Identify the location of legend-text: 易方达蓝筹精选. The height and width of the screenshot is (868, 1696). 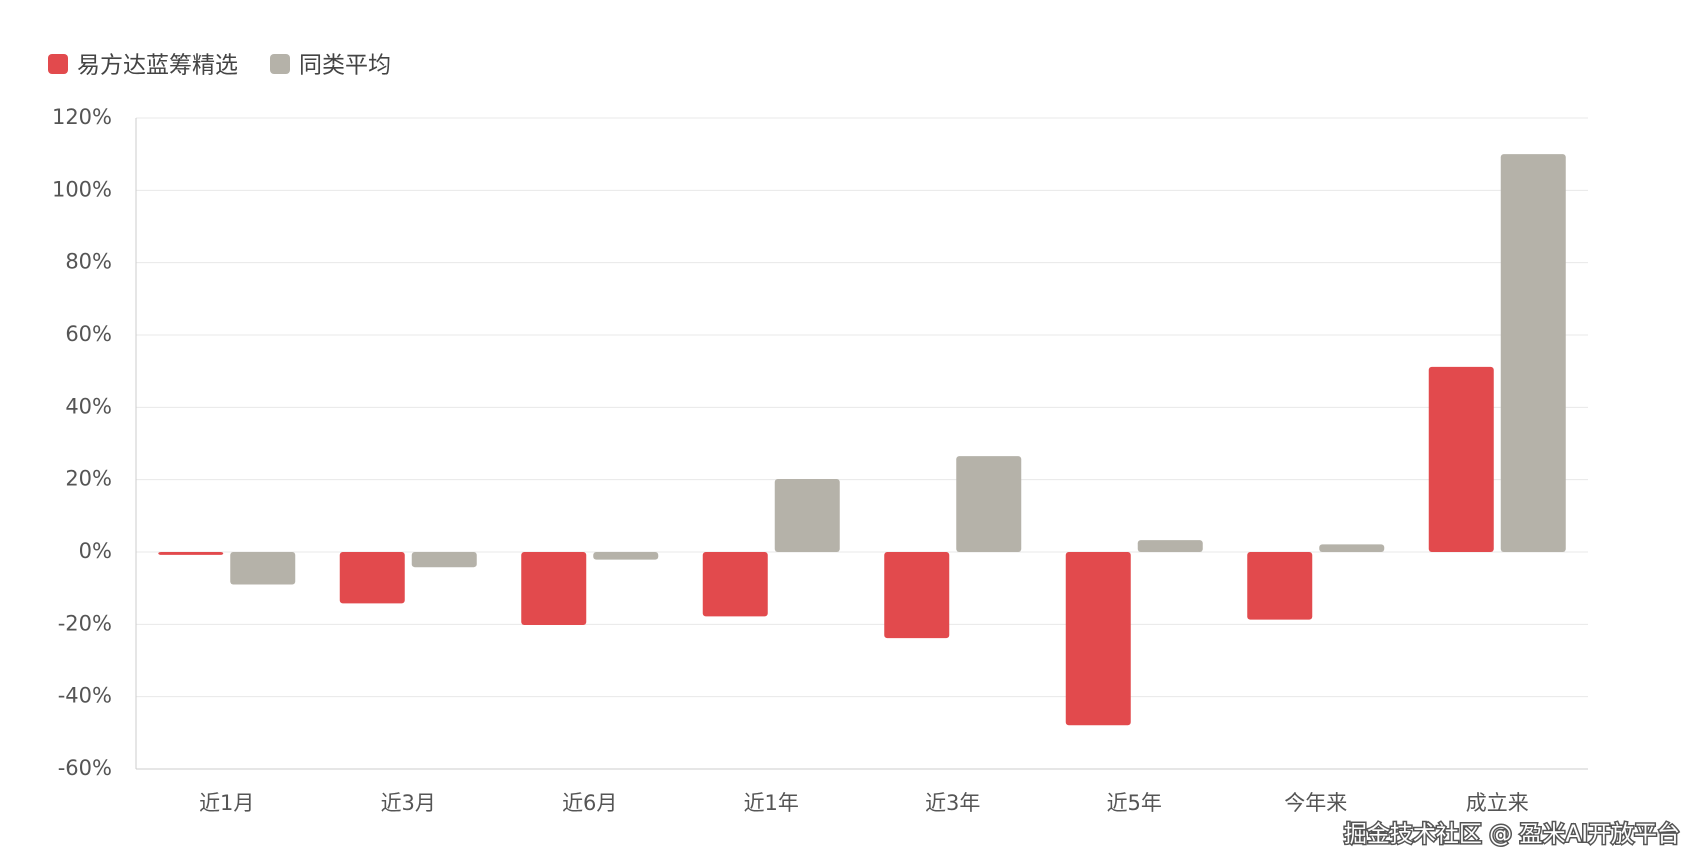
(157, 66).